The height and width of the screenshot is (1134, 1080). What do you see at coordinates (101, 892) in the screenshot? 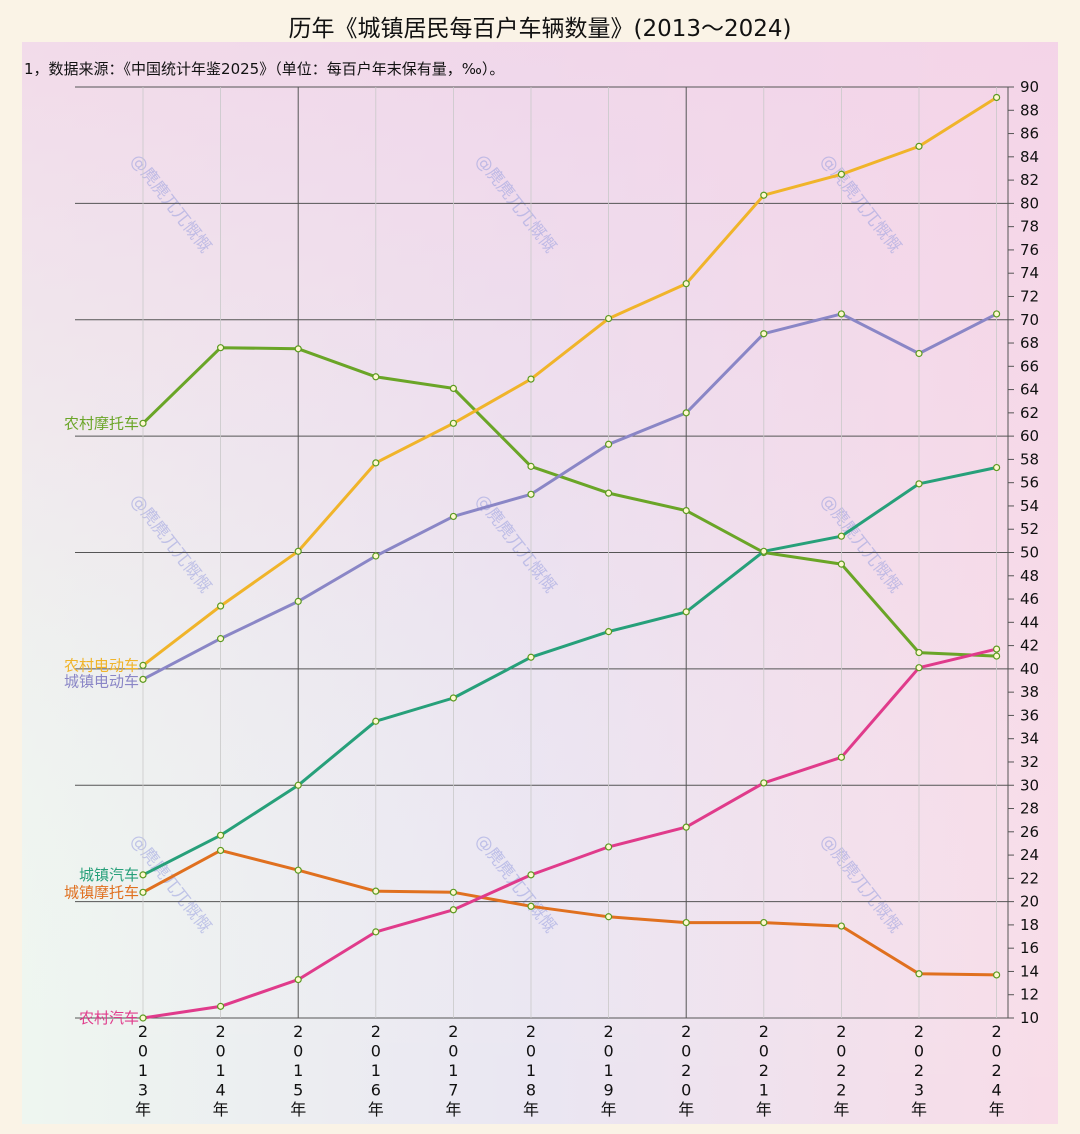
I see `series-name-label: 城镇摩托车` at bounding box center [101, 892].